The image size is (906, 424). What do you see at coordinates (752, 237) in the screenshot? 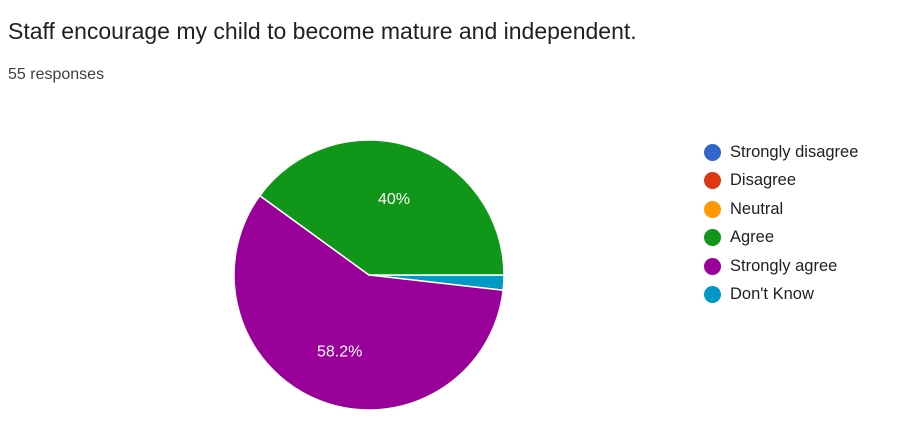
I see `legend-label: Agree` at bounding box center [752, 237].